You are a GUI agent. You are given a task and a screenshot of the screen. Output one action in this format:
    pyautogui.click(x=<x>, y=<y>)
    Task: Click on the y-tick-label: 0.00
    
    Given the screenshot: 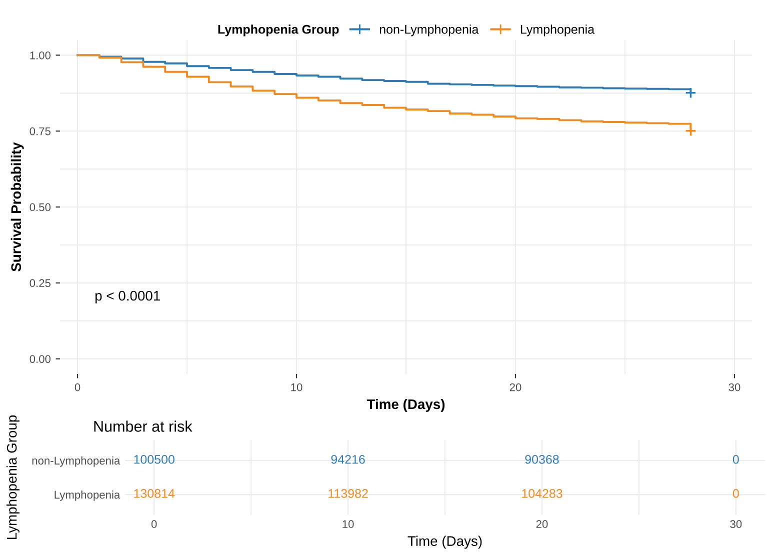 What is the action you would take?
    pyautogui.click(x=40, y=359)
    